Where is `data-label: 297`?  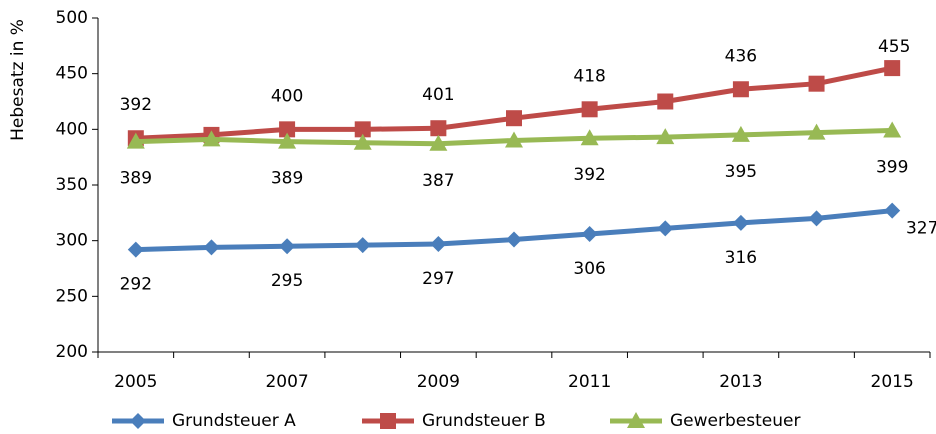 data-label: 297 is located at coordinates (438, 279).